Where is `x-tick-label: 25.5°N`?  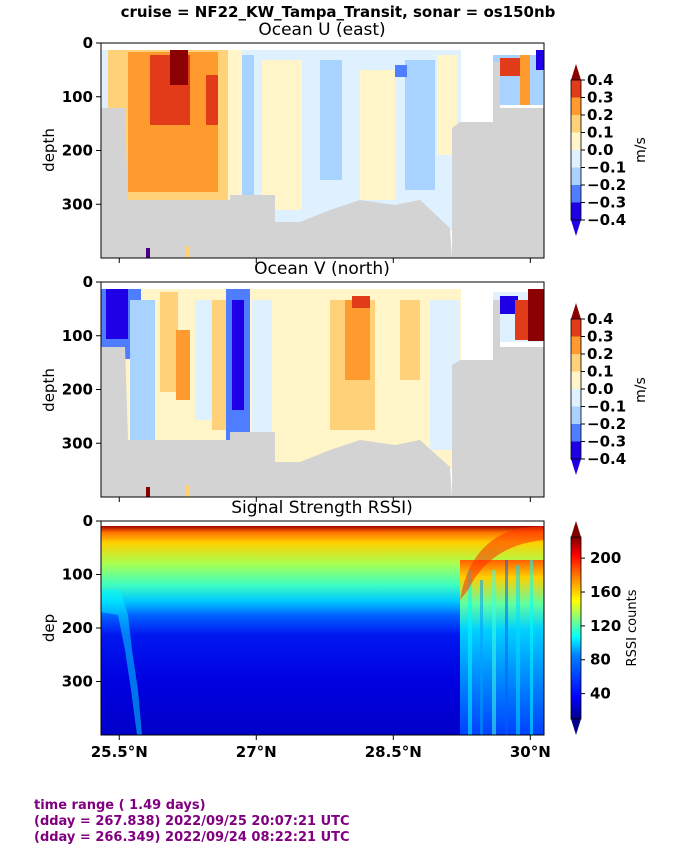
x-tick-label: 25.5°N is located at coordinates (119, 752).